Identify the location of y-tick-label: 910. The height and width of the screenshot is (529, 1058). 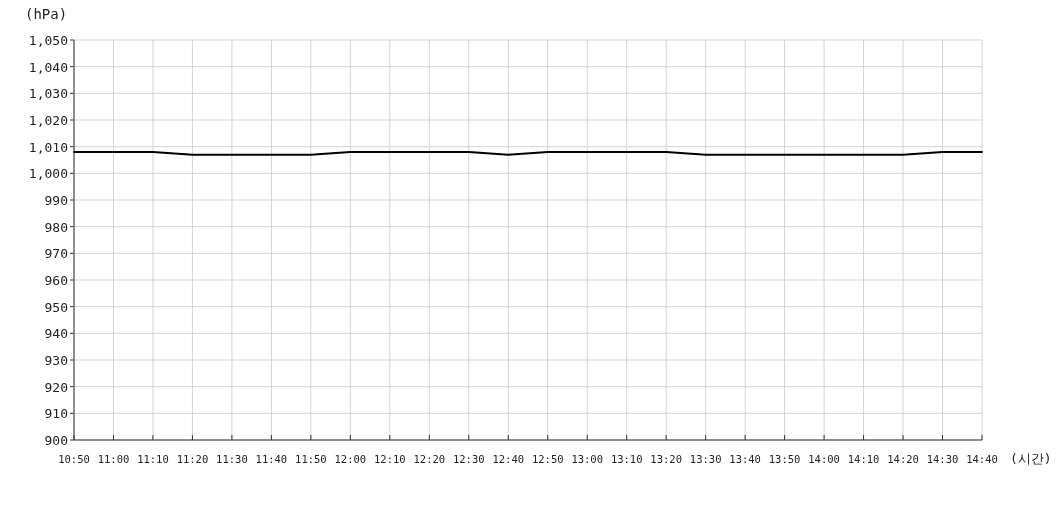
(56, 414).